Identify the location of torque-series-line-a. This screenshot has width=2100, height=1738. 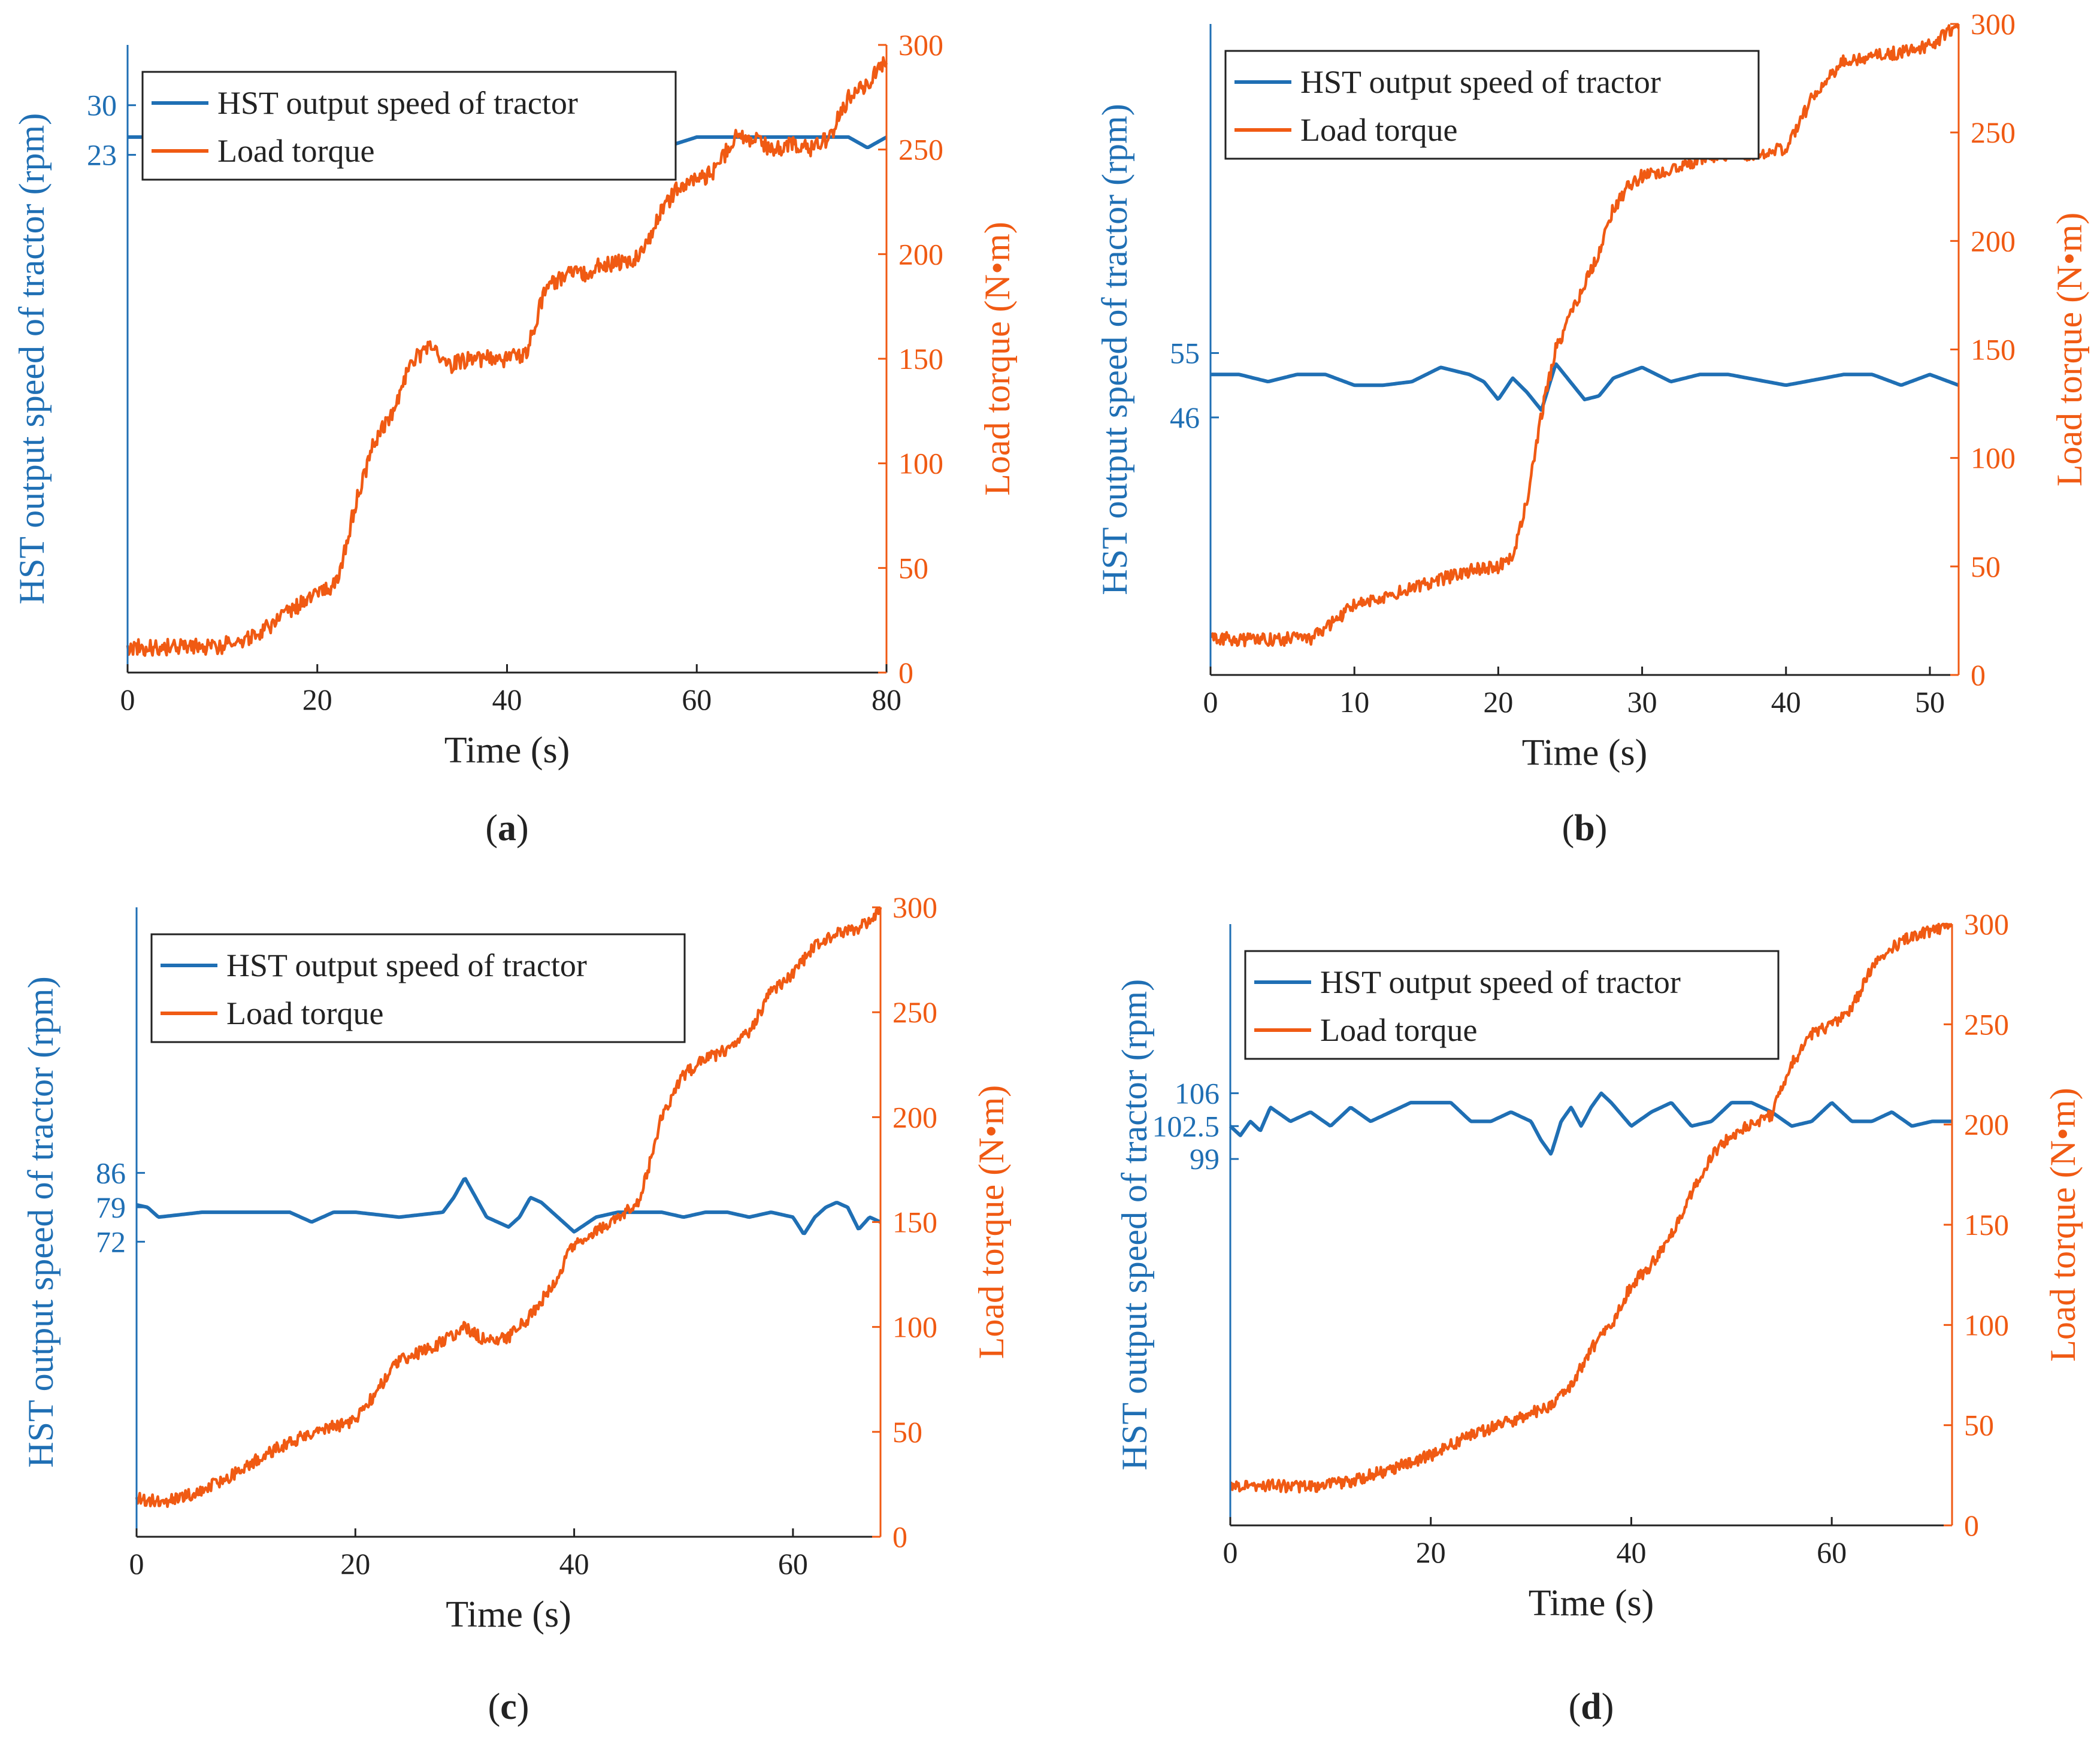
(507, 357).